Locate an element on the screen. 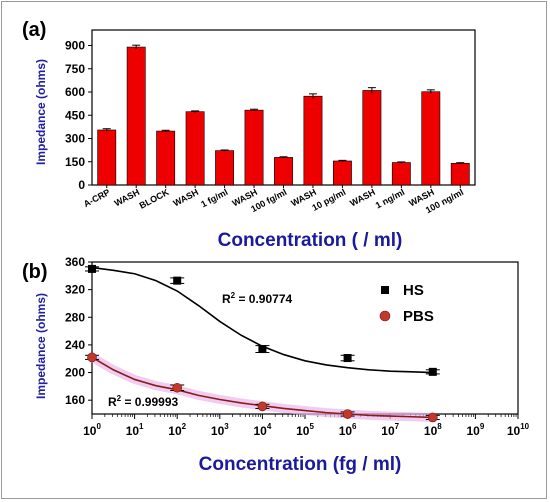  panel-a-category-label: 1 ng/ml is located at coordinates (390, 199).